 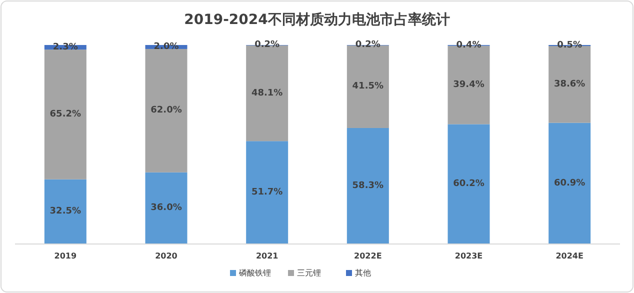 I want to click on x-tick-label: 2022E, so click(x=368, y=256).